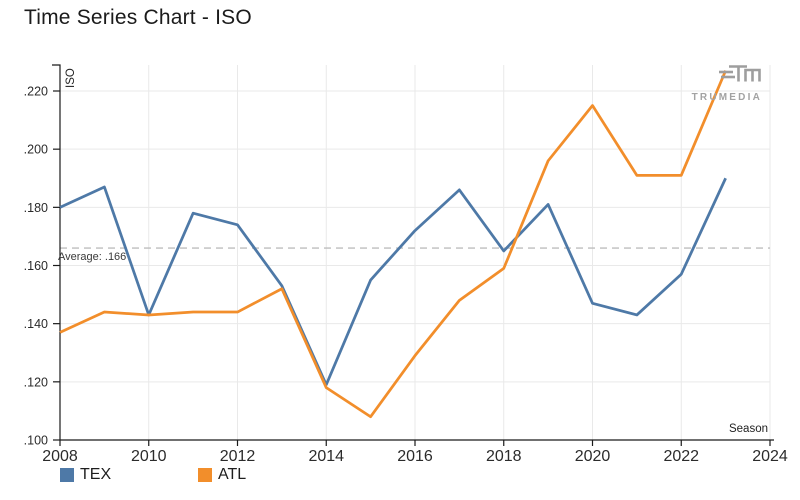 Image resolution: width=800 pixels, height=500 pixels. Describe the element at coordinates (36, 92) in the screenshot. I see `y-tick-label: .220` at that location.